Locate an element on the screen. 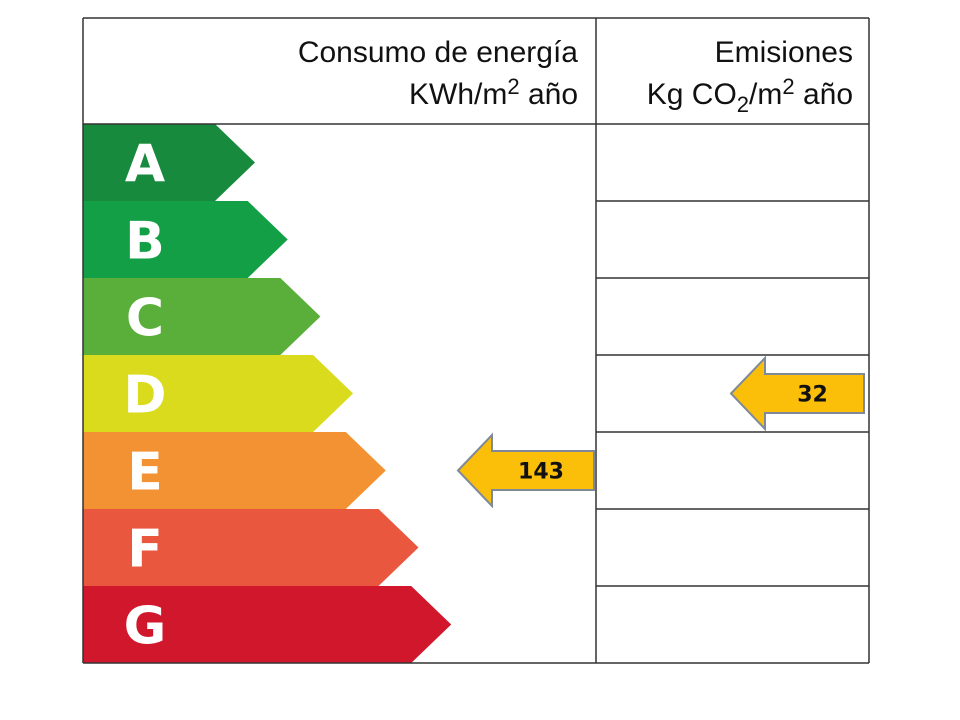  consumption-title: Consumo de energía is located at coordinates (438, 52).